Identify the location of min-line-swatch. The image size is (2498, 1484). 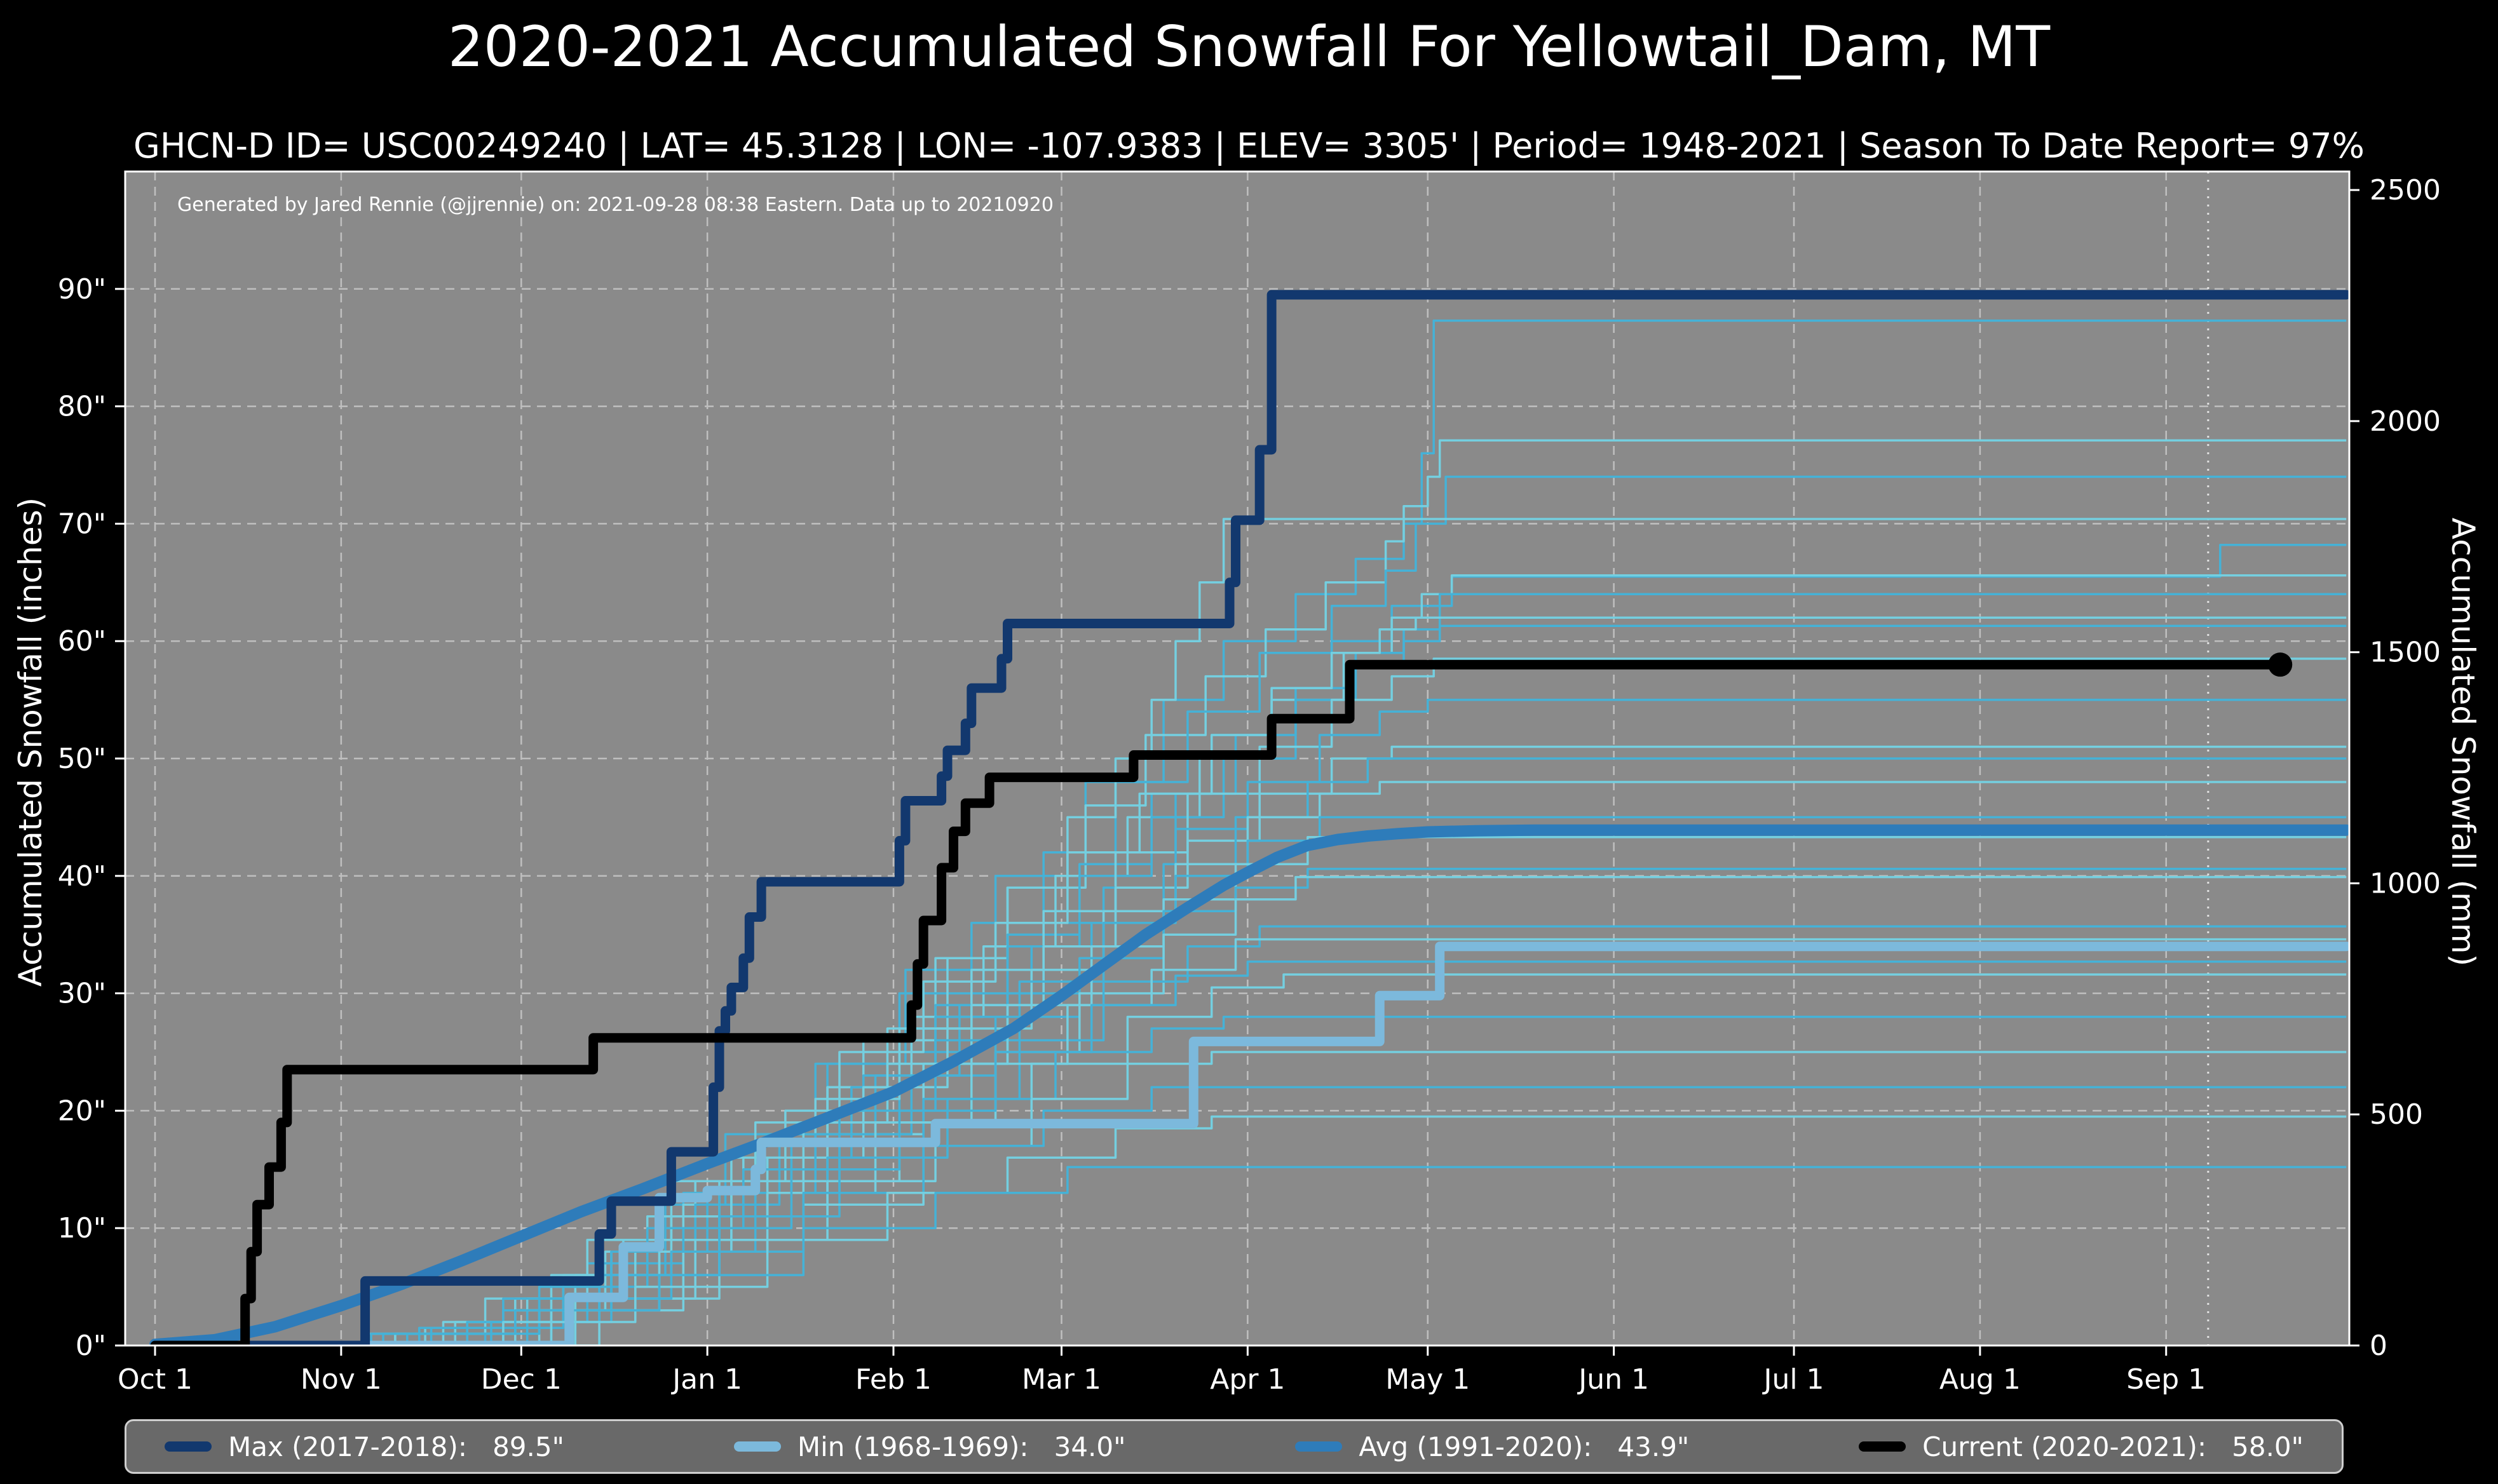
(757, 1447).